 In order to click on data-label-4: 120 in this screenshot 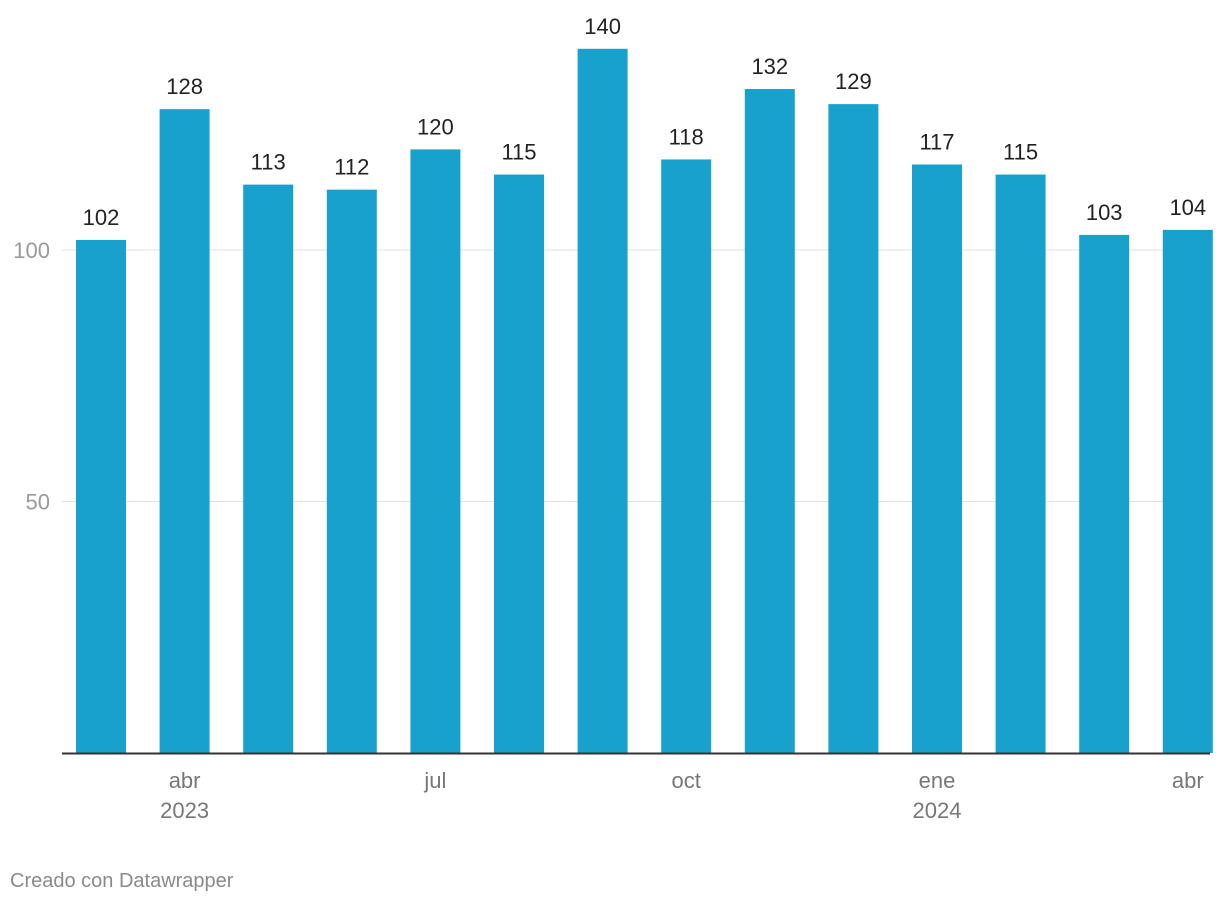, I will do `click(435, 126)`.